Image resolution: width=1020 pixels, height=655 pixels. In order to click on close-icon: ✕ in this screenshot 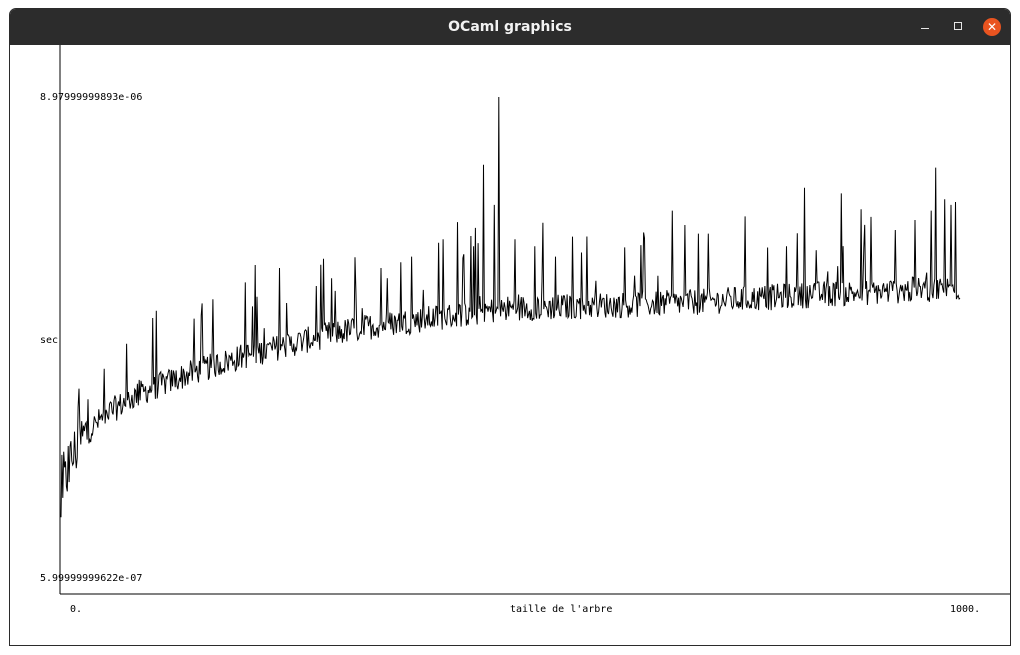, I will do `click(992, 27)`.